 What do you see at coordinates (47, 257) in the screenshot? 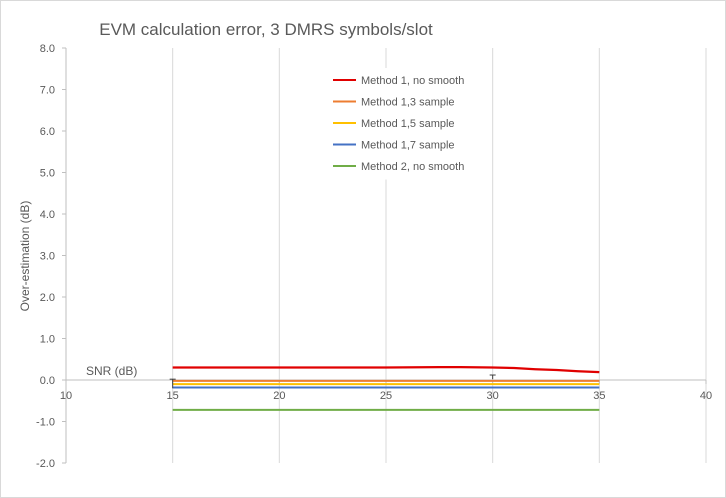
I see `y-tick-label: 3.0` at bounding box center [47, 257].